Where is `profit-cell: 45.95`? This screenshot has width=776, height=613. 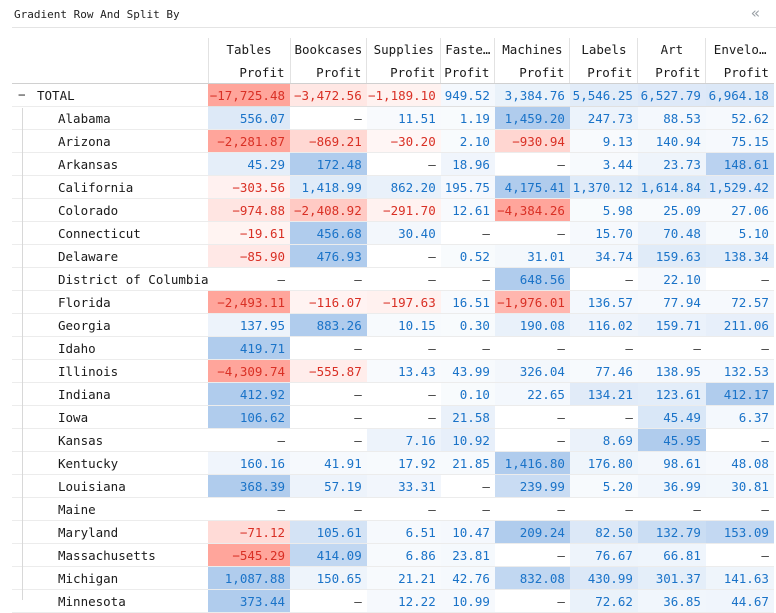
profit-cell: 45.95 is located at coordinates (671, 440).